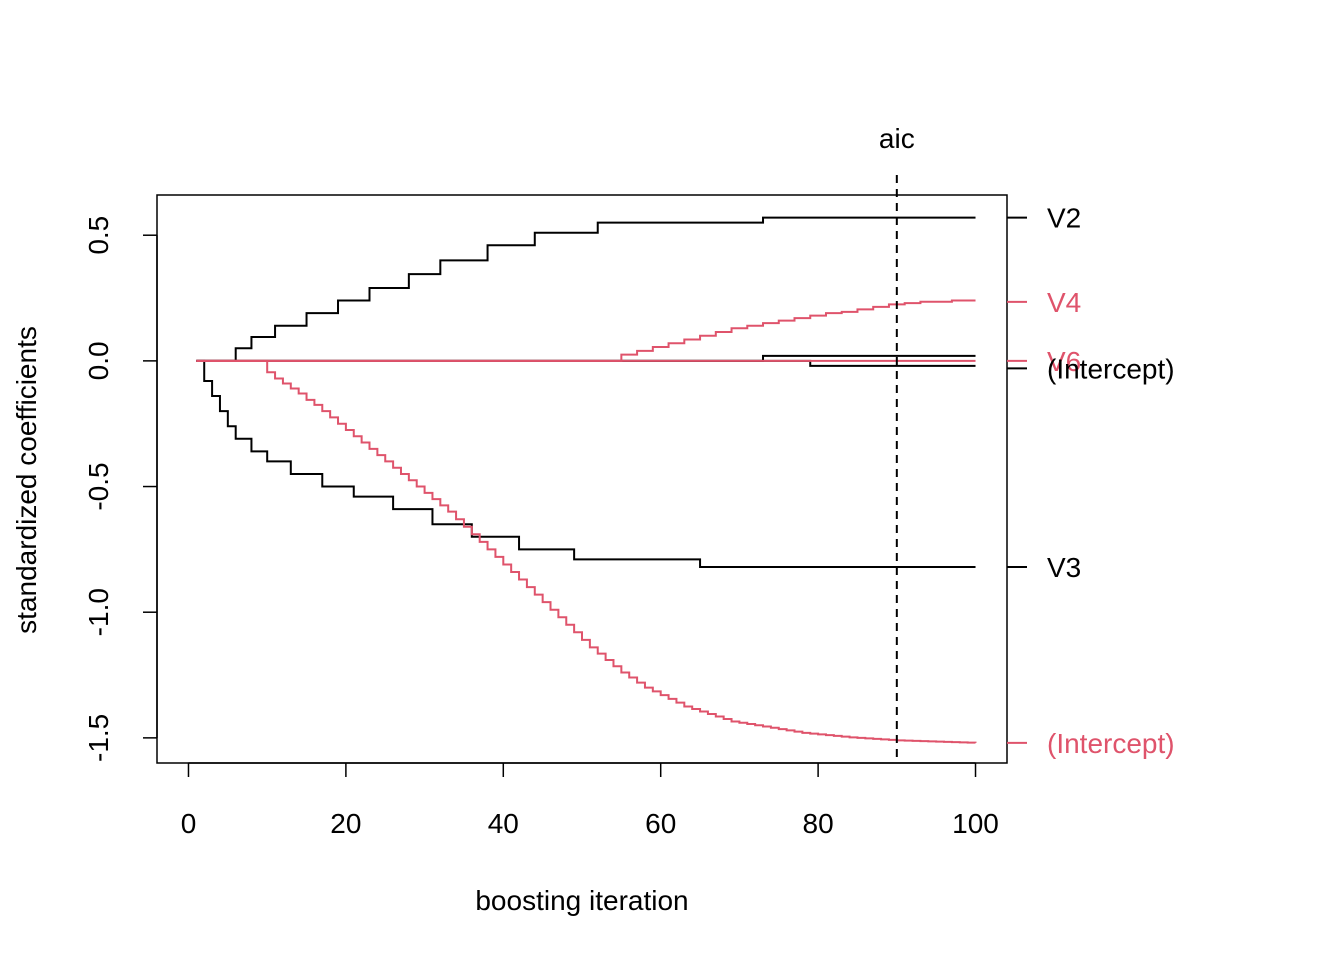 Image resolution: width=1344 pixels, height=960 pixels. Describe the element at coordinates (98, 486) in the screenshot. I see `y-tick-label: -0.5` at that location.